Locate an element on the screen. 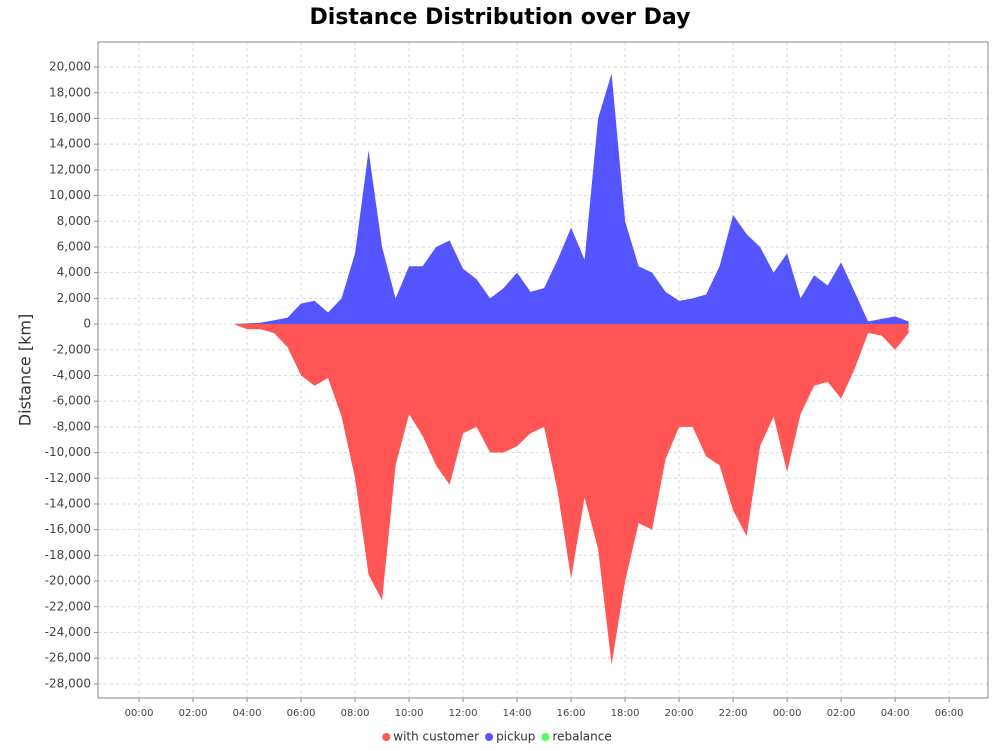 The height and width of the screenshot is (750, 1000). legend-label: pickup is located at coordinates (515, 737).